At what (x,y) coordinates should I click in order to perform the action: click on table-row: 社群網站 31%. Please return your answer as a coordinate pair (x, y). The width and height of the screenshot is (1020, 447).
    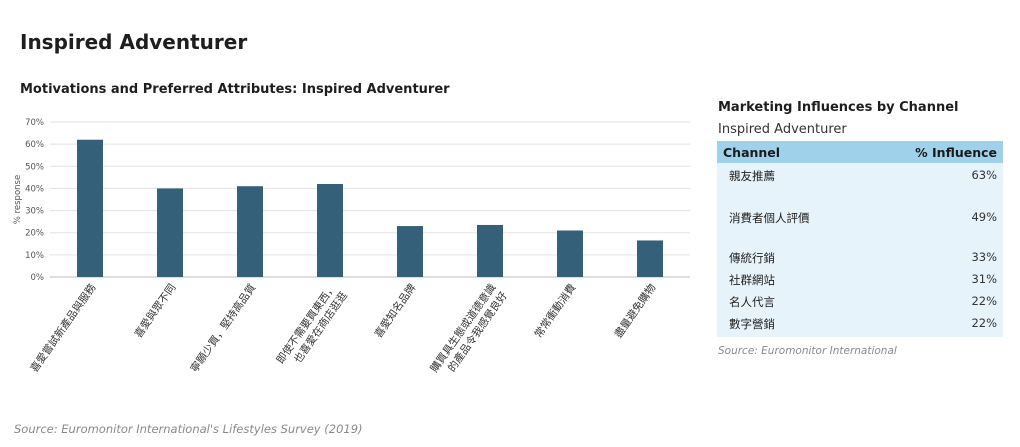
    Looking at the image, I should click on (860, 280).